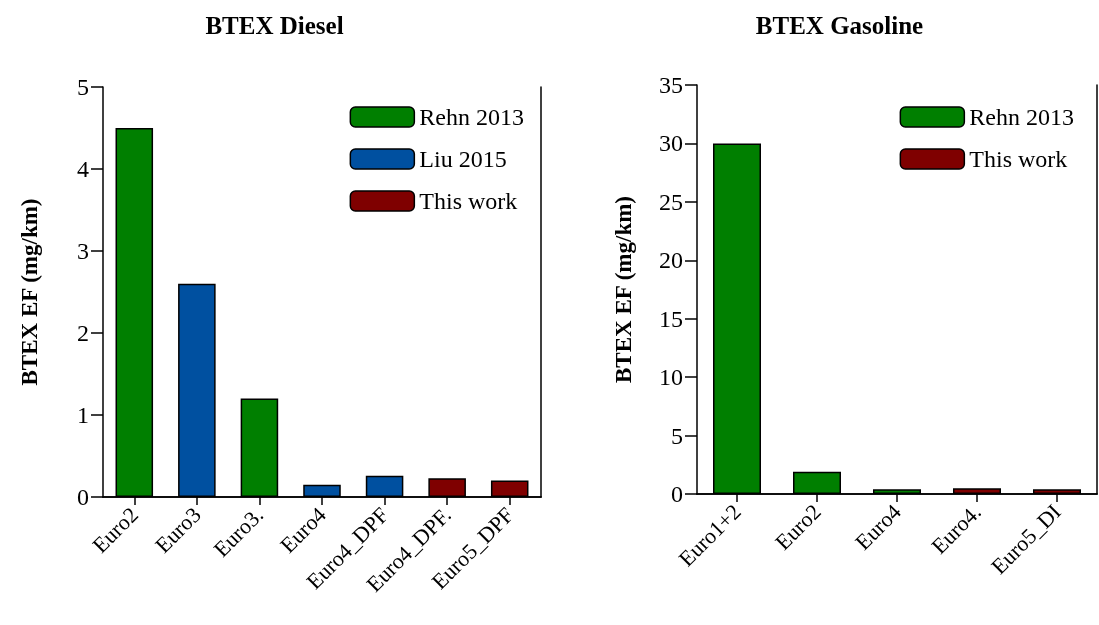 The width and height of the screenshot is (1099, 625). What do you see at coordinates (274, 25) in the screenshot?
I see `chart-title: BTEX Diesel` at bounding box center [274, 25].